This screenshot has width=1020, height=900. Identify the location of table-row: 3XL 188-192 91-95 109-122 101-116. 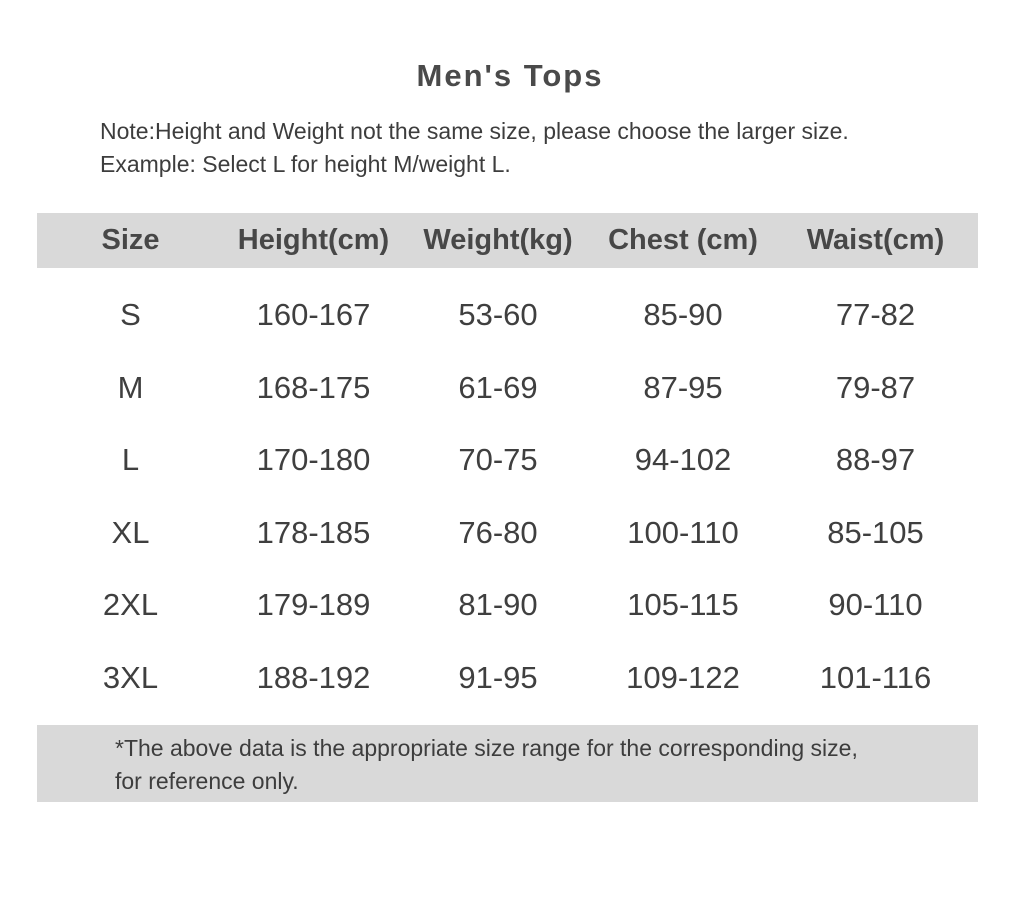
(507, 678).